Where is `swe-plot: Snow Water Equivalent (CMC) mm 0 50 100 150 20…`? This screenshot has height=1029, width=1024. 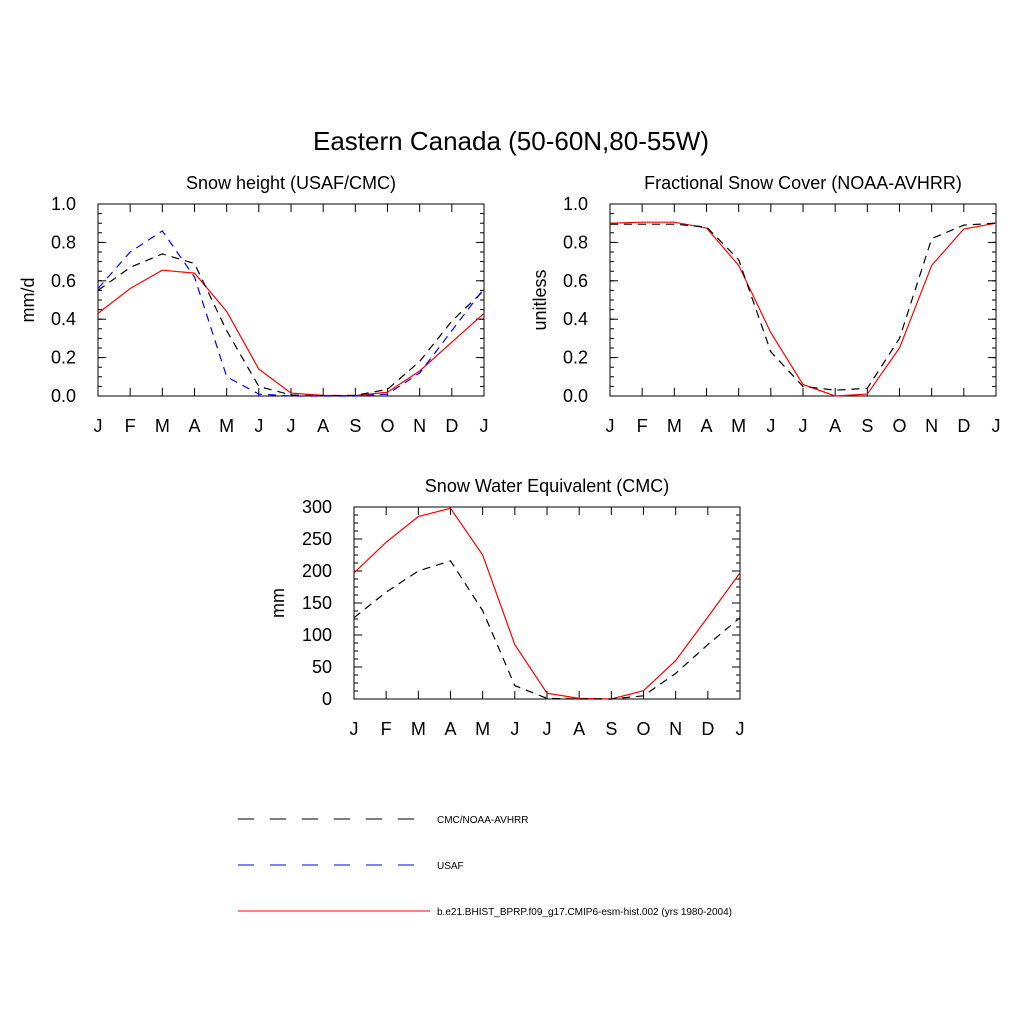 swe-plot: Snow Water Equivalent (CMC) mm 0 50 100 150 20… is located at coordinates (506, 607).